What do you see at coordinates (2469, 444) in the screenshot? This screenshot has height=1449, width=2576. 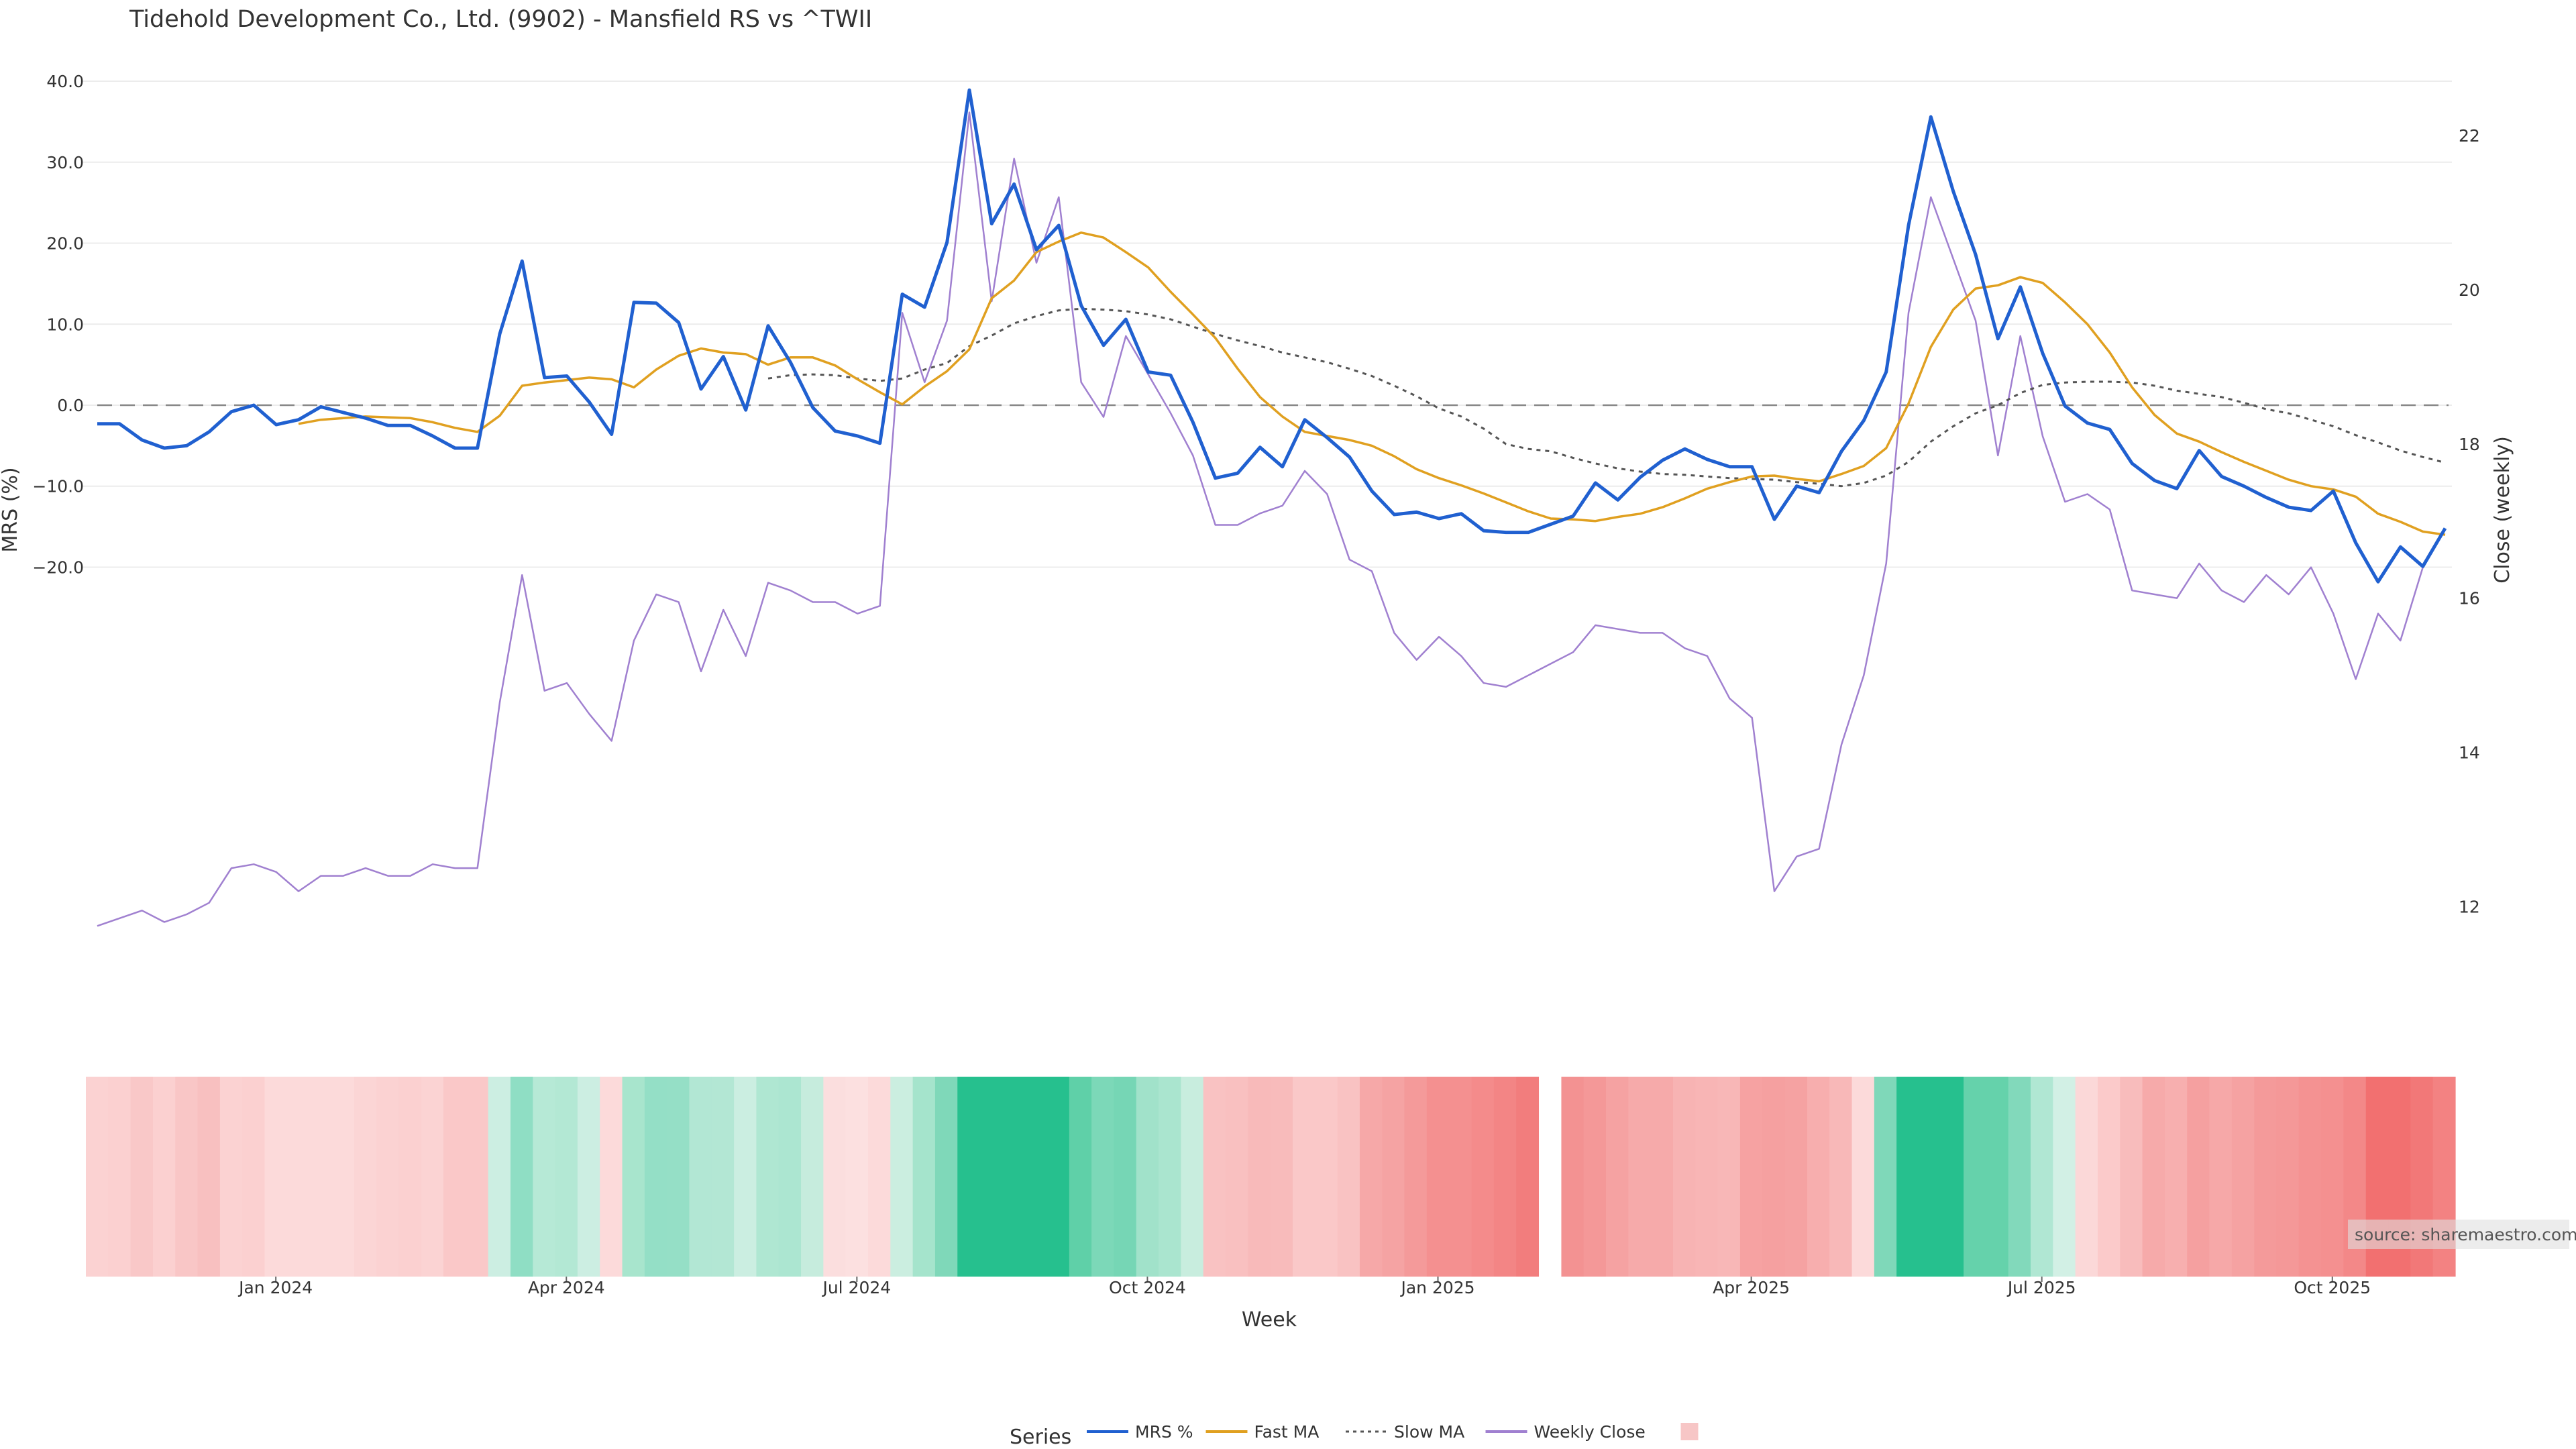 I see `right-tick-label: 18` at bounding box center [2469, 444].